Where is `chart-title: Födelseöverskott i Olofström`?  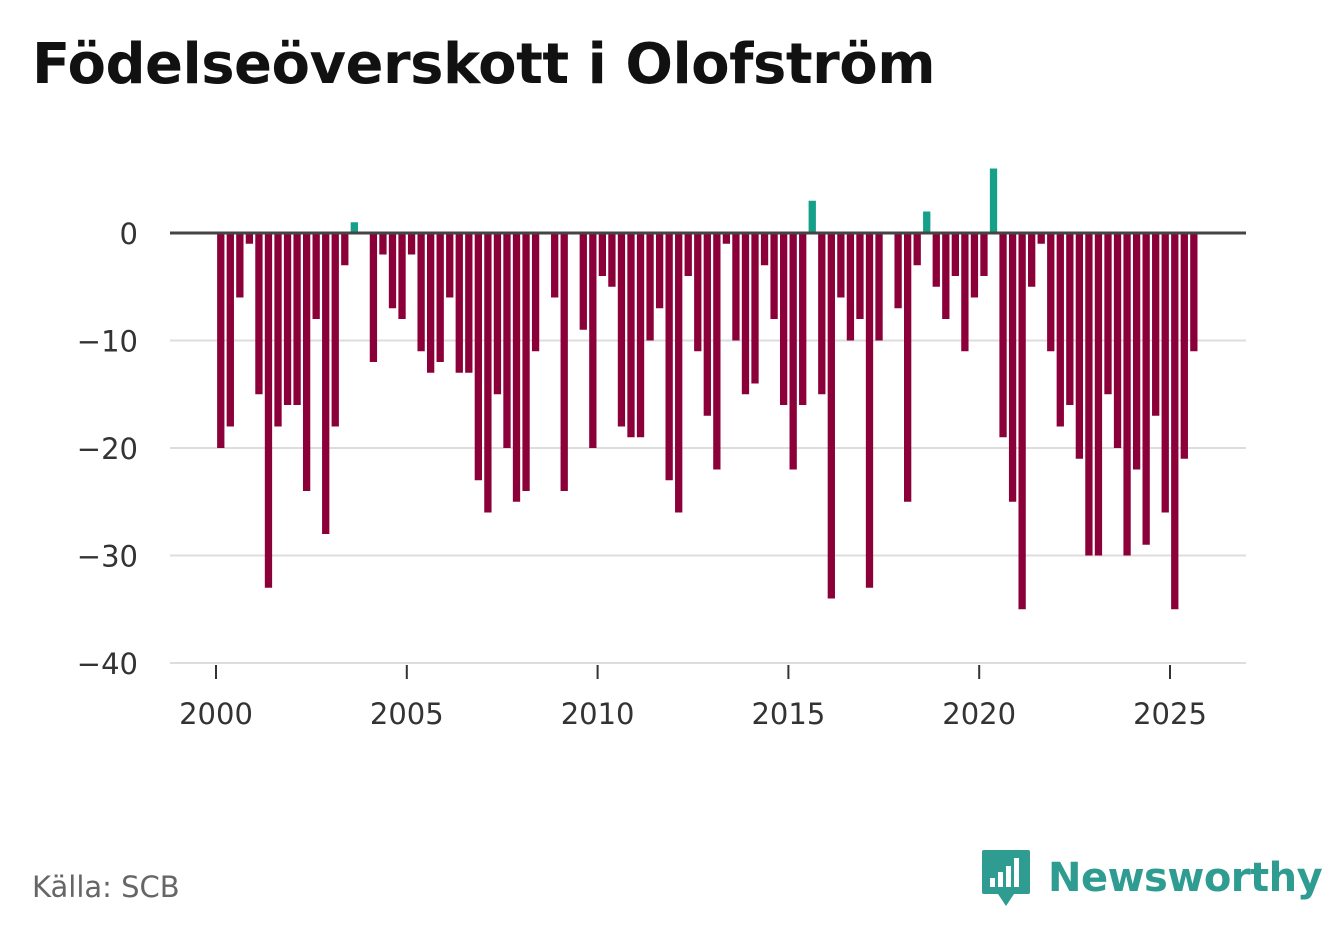 chart-title: Födelseöverskott i Olofström is located at coordinates (484, 64).